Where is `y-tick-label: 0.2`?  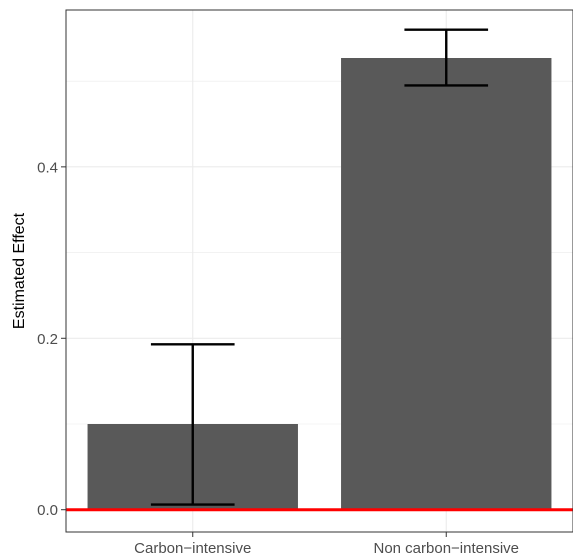
y-tick-label: 0.2 is located at coordinates (47, 339).